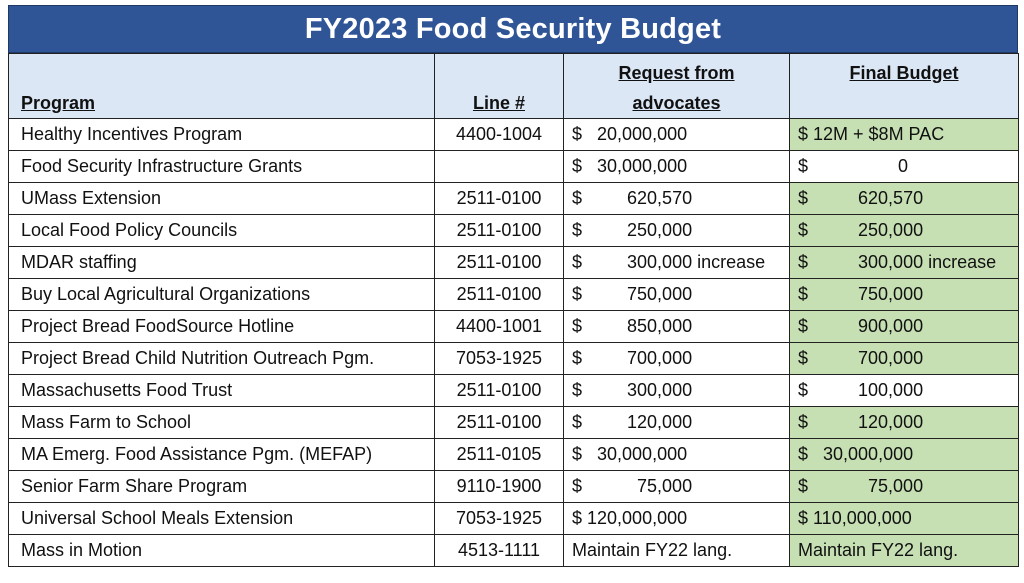 This screenshot has height=583, width=1024. Describe the element at coordinates (676, 358) in the screenshot. I see `request-cell: $ 700,000` at that location.